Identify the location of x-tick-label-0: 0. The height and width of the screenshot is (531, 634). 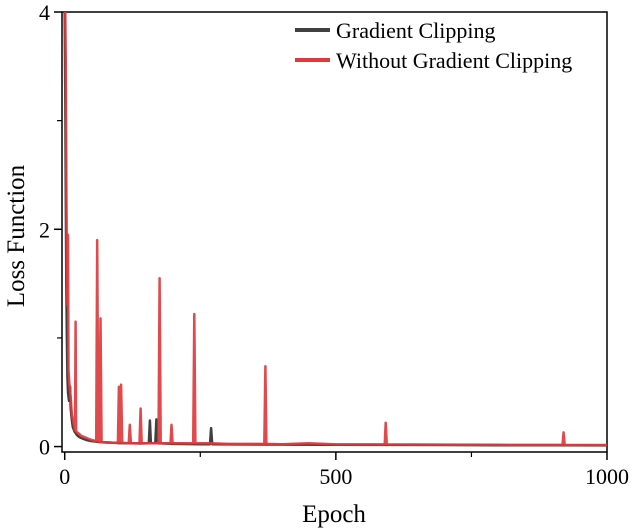
(64, 476).